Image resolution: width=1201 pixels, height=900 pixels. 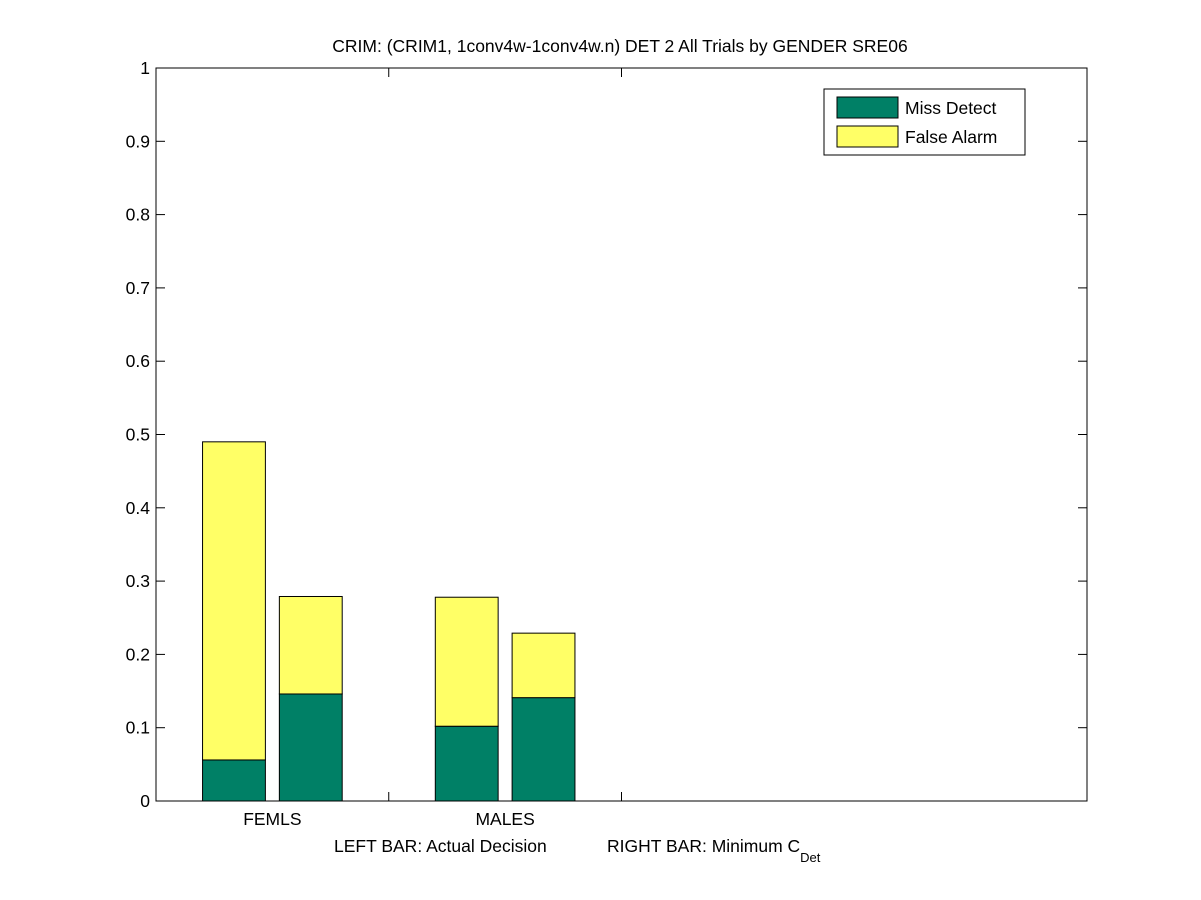 I want to click on y-tick-label: 0, so click(x=145, y=801).